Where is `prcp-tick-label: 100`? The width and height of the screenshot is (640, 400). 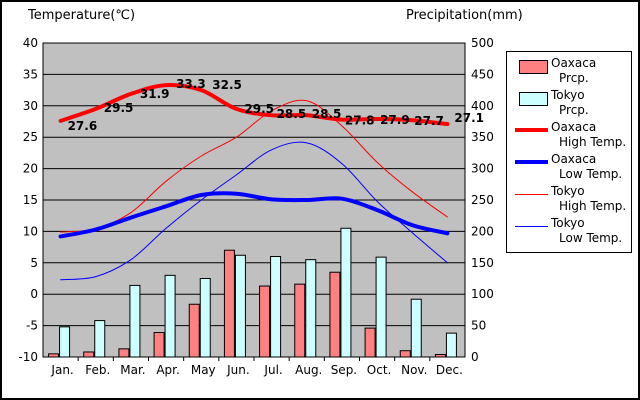 prcp-tick-label: 100 is located at coordinates (482, 294).